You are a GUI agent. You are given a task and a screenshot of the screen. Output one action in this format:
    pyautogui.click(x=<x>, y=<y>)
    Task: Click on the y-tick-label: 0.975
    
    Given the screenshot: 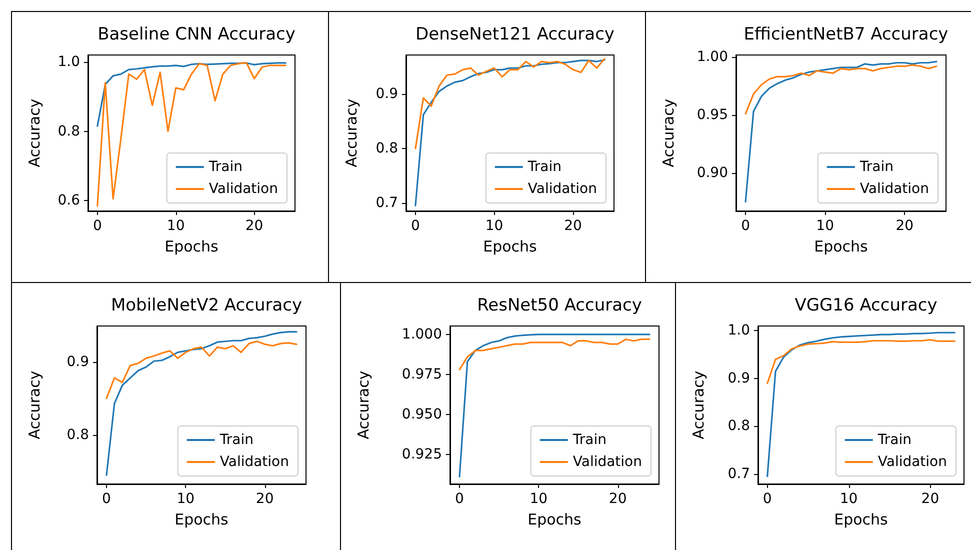 What is the action you would take?
    pyautogui.click(x=422, y=374)
    